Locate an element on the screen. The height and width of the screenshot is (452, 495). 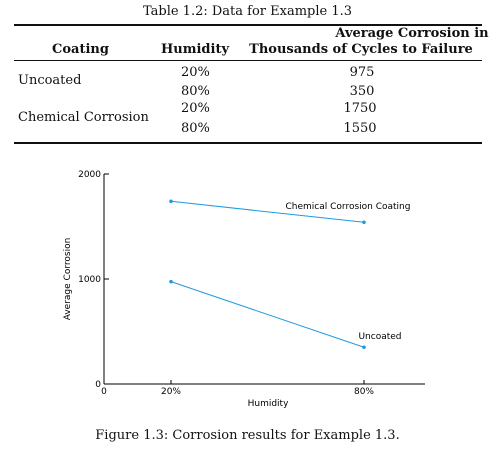
row-uncoated-value-20: 975 is located at coordinates (362, 72).